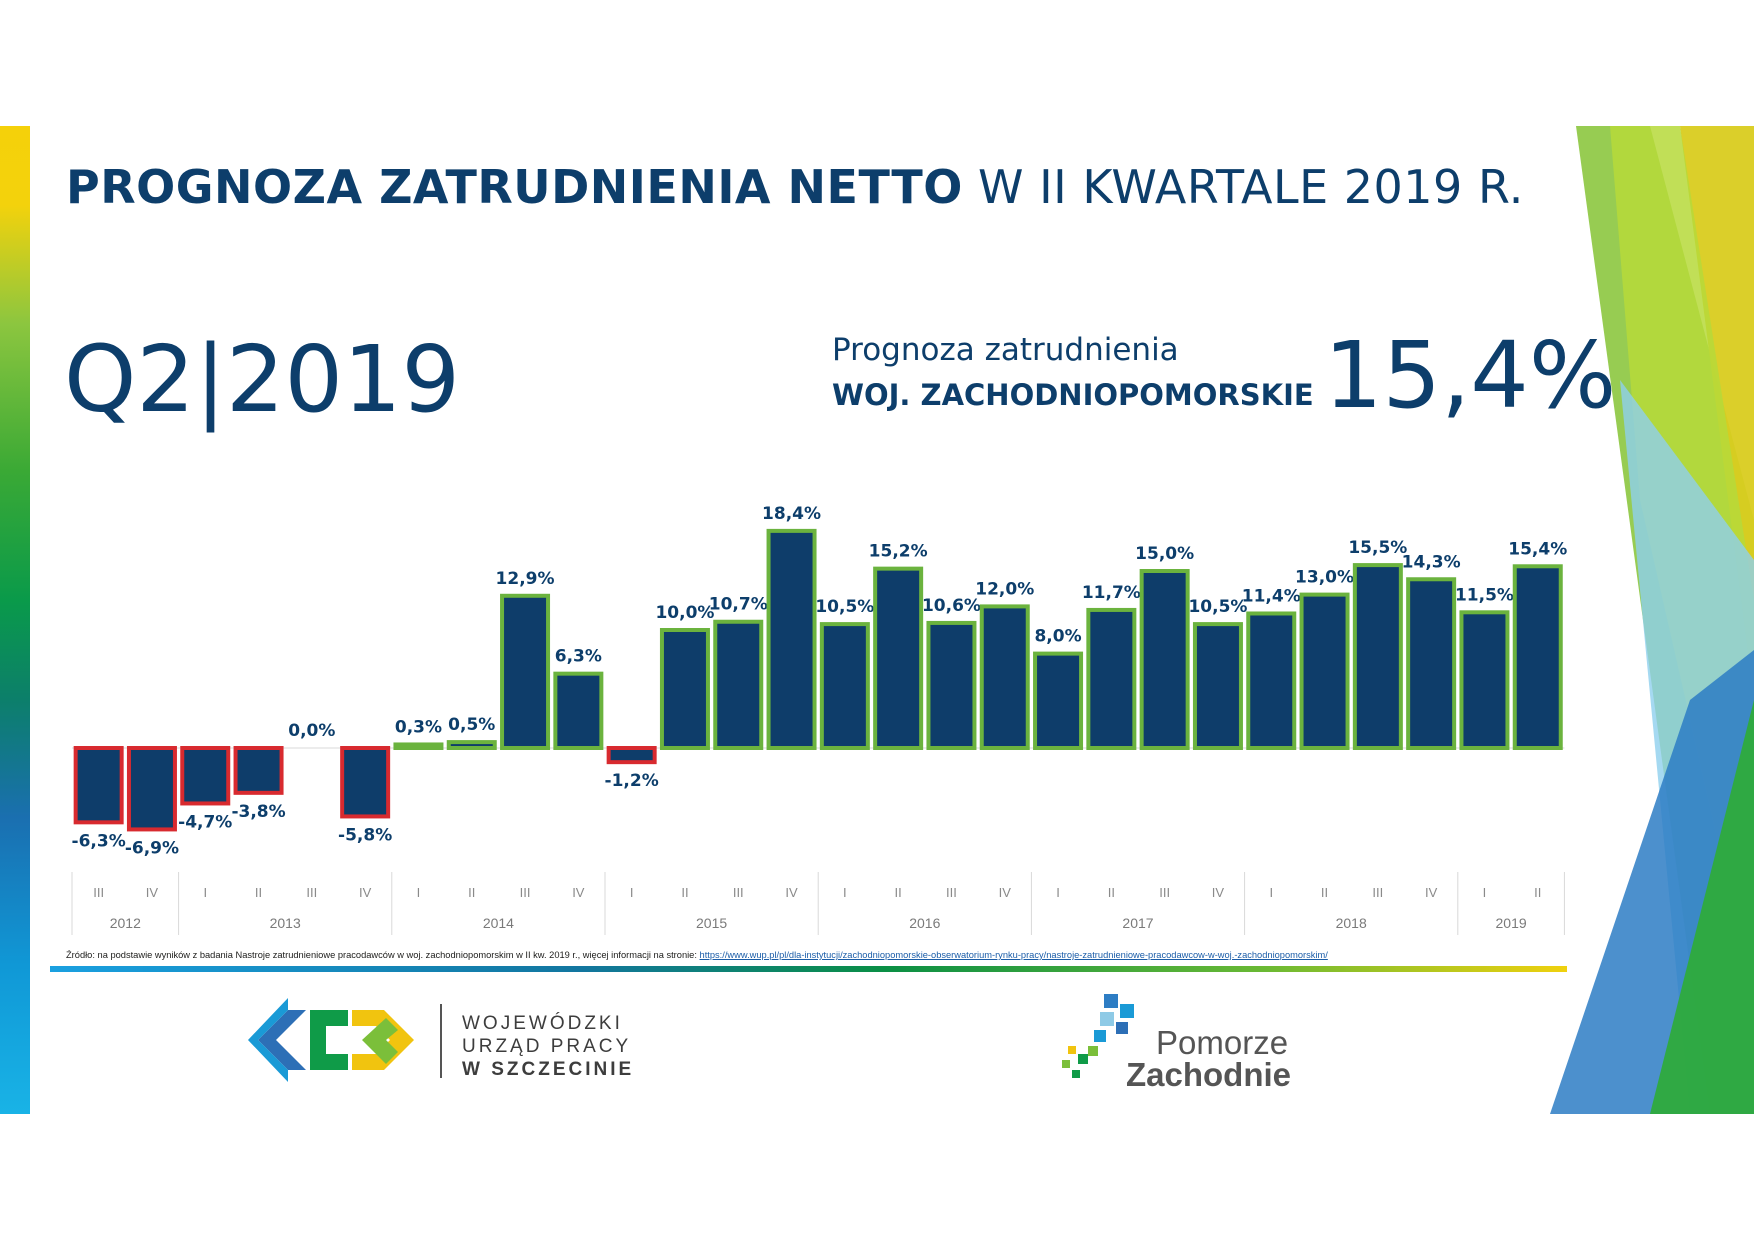  What do you see at coordinates (1377, 548) in the screenshot?
I see `data-label: 15,5%` at bounding box center [1377, 548].